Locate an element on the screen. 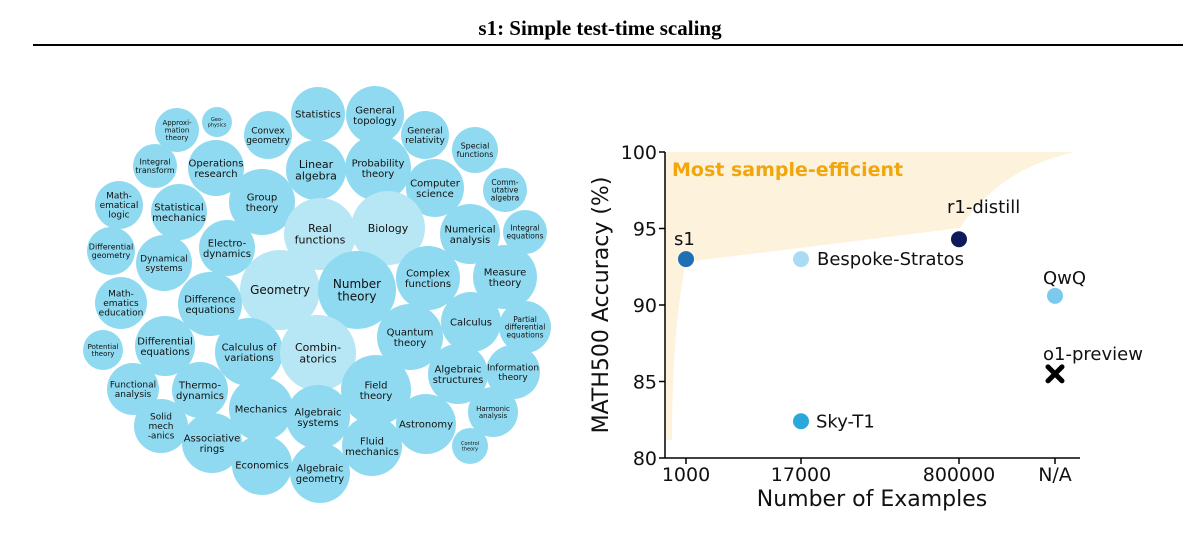 The image size is (1200, 537). topic-bubble-convex-geometry: Convex geometry is located at coordinates (268, 135).